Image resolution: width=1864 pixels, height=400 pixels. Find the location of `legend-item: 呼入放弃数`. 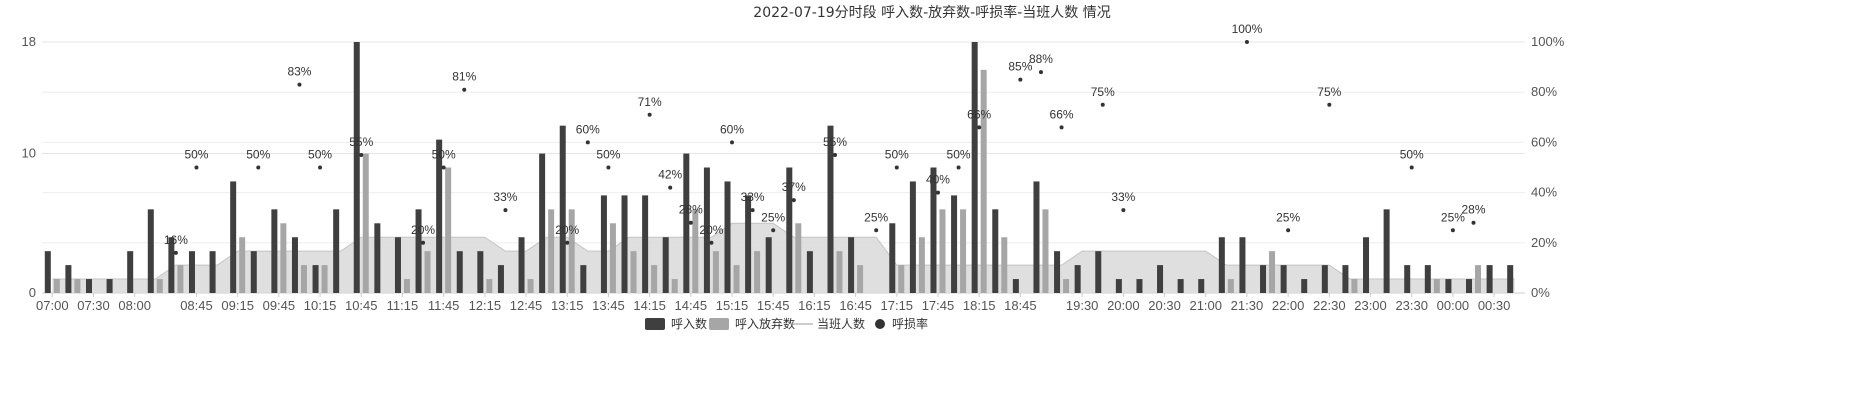

legend-item: 呼入放弃数 is located at coordinates (752, 323).